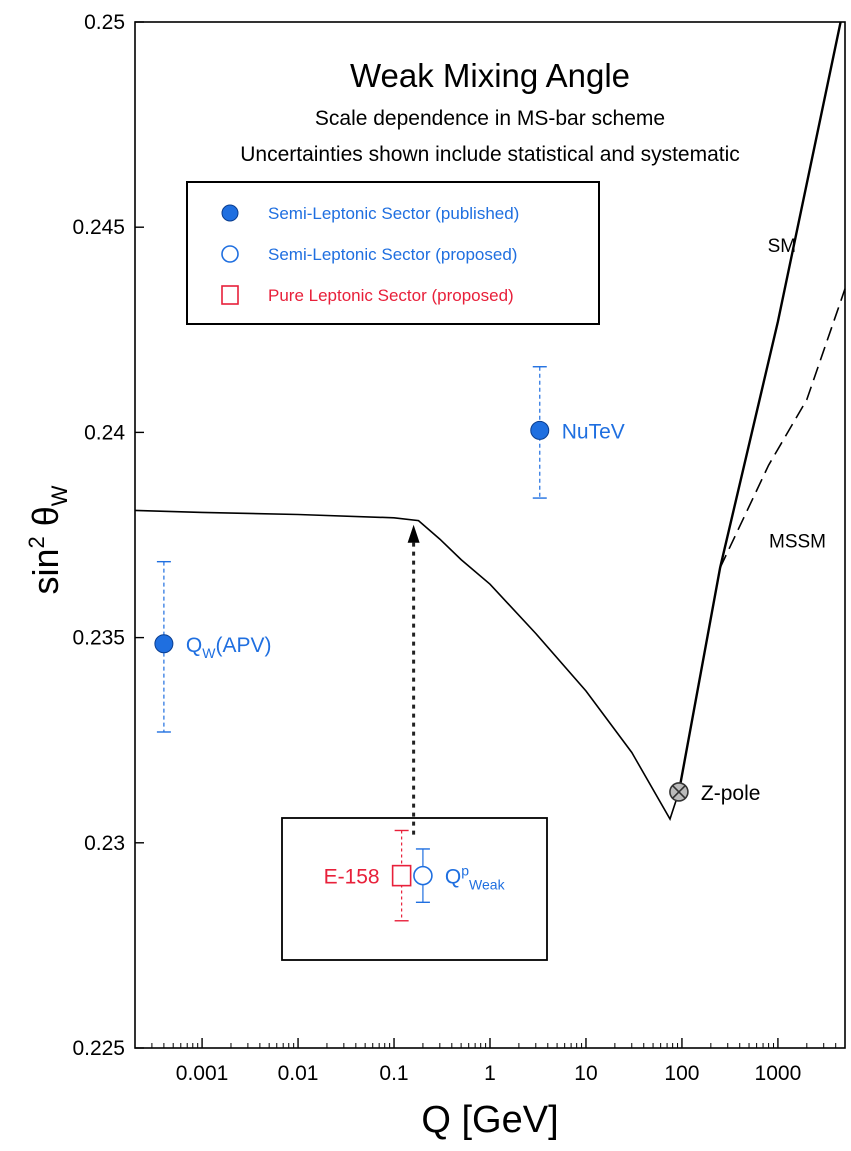 The width and height of the screenshot is (851, 1151). I want to click on point-label: E-158, so click(352, 877).